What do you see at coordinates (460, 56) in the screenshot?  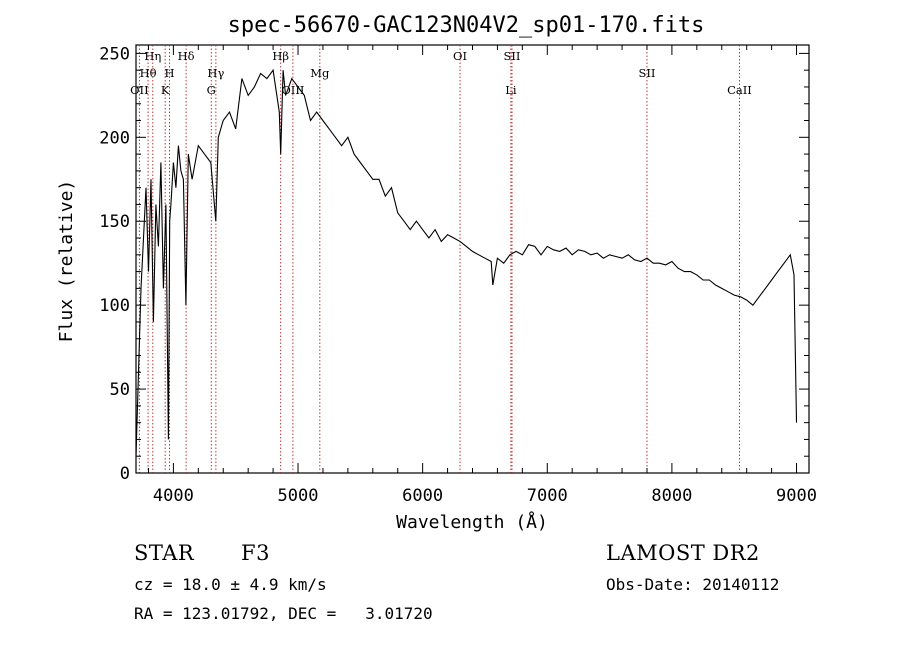 I see `spectral-line-label: OI` at bounding box center [460, 56].